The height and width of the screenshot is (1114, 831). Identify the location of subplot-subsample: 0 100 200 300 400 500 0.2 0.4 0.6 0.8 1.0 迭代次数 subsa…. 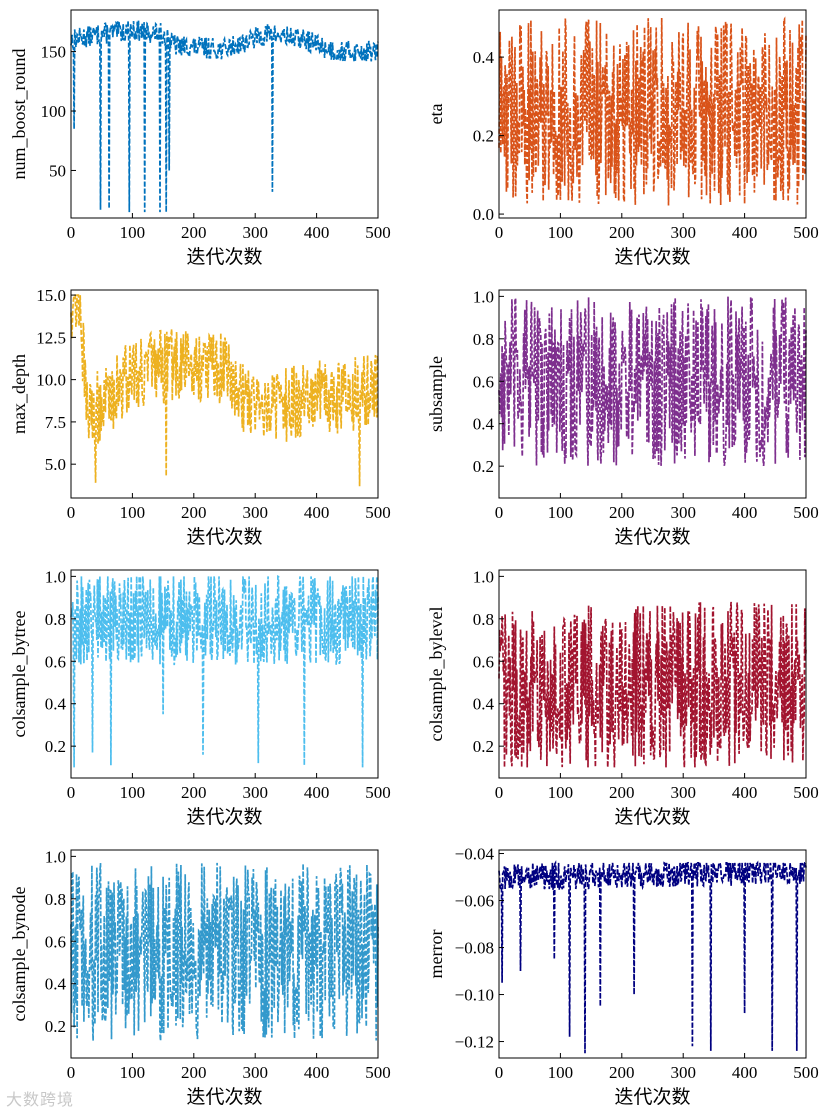
(622, 417).